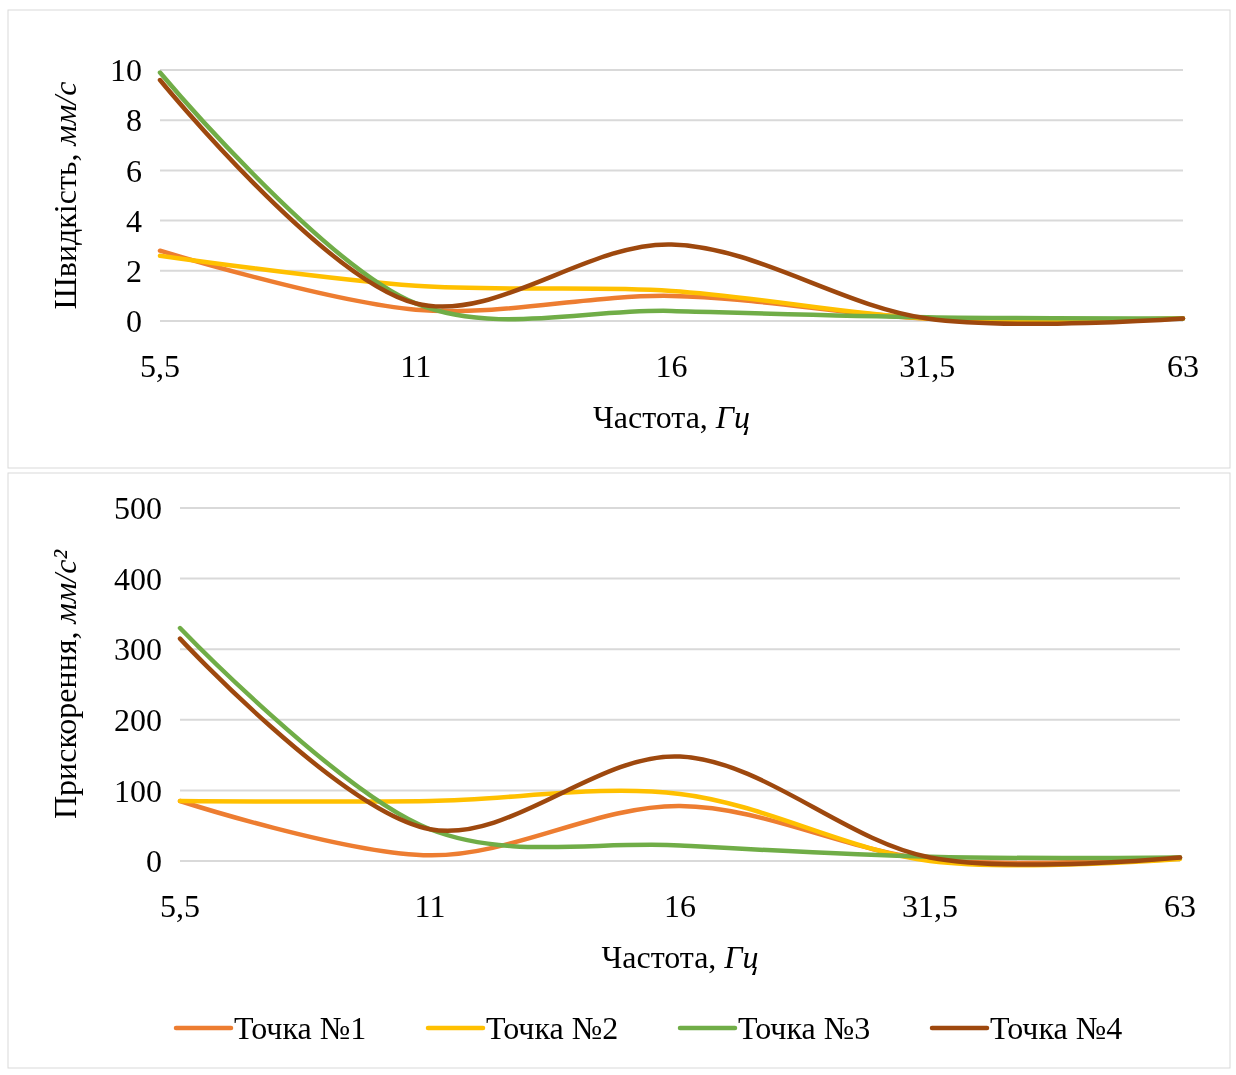  What do you see at coordinates (1056, 1028) in the screenshot?
I see `legend-label: Точка №4` at bounding box center [1056, 1028].